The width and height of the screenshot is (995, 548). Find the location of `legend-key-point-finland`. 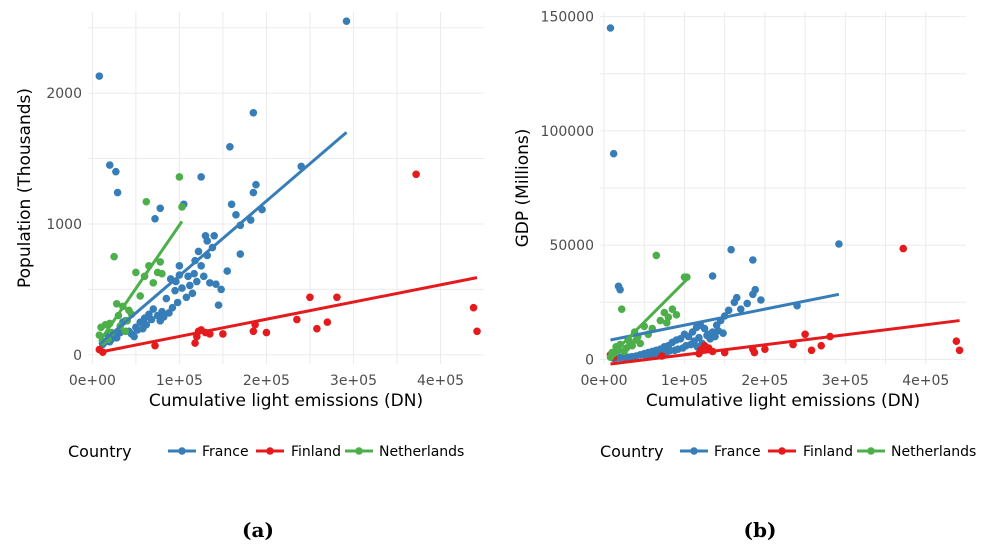

legend-key-point-finland is located at coordinates (782, 451).